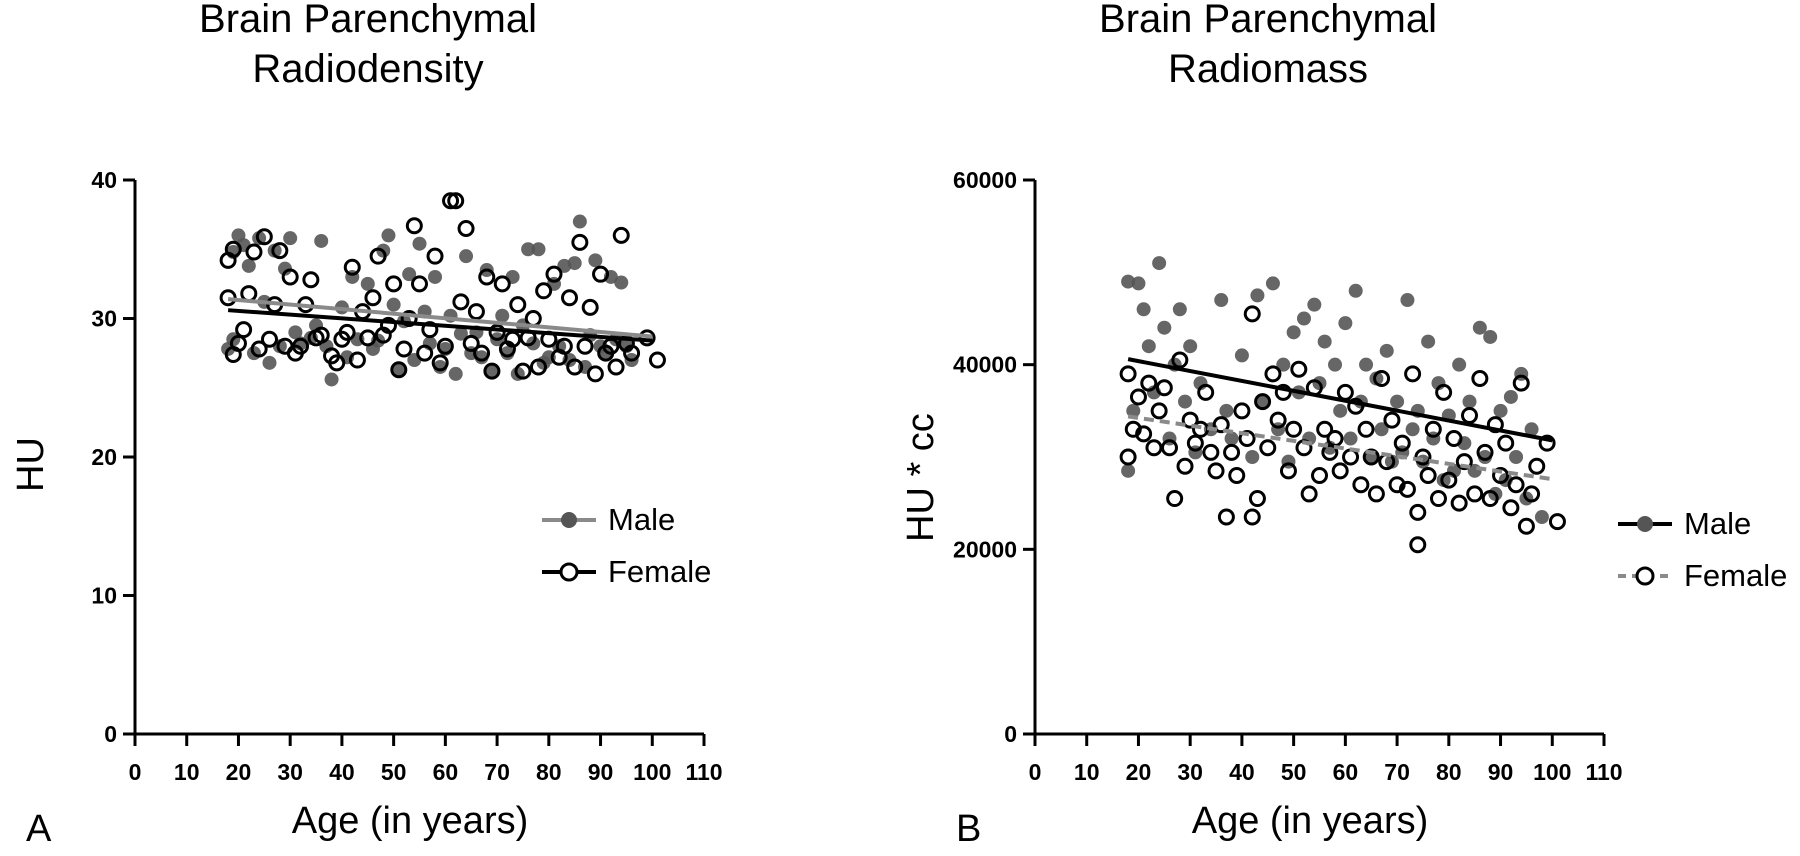 The image size is (1800, 856). What do you see at coordinates (410, 821) in the screenshot?
I see `x-axis-label-a: Age (in years)` at bounding box center [410, 821].